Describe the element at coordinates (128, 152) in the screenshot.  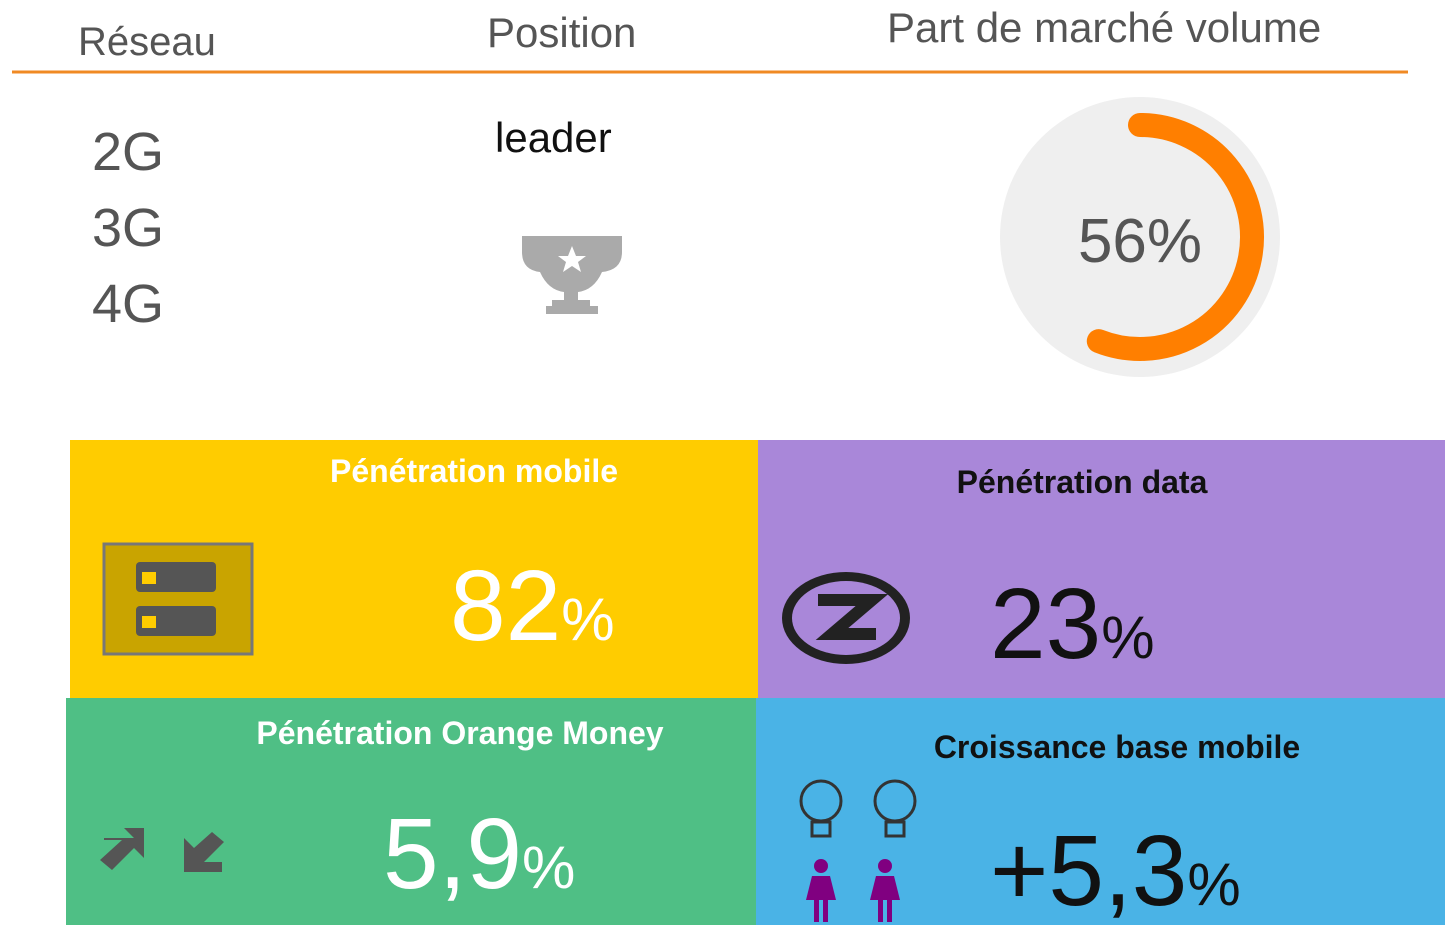
I see `network: 2G` at that location.